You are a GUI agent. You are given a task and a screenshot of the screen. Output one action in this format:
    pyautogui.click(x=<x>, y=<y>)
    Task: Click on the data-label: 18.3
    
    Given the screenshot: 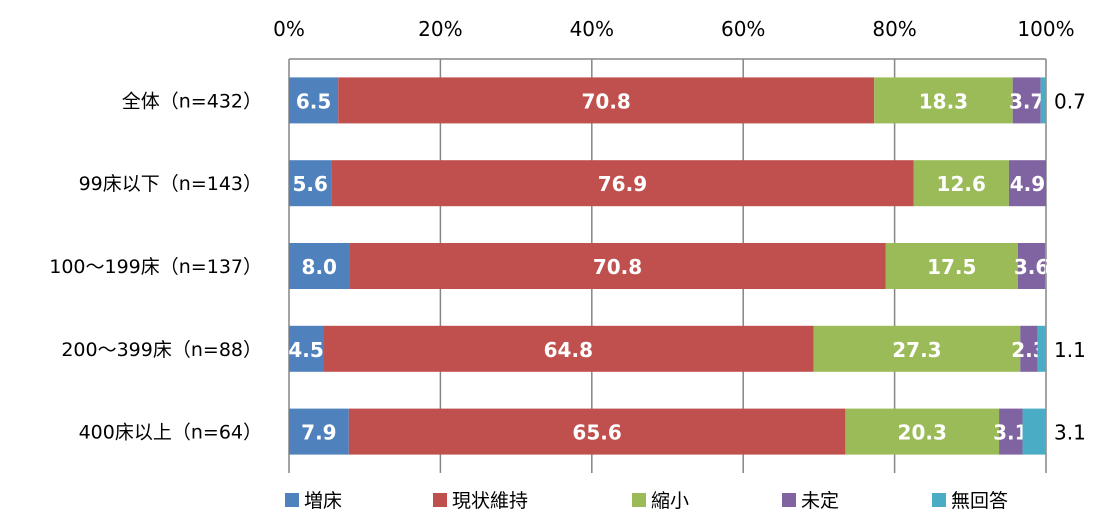 What is the action you would take?
    pyautogui.click(x=943, y=101)
    